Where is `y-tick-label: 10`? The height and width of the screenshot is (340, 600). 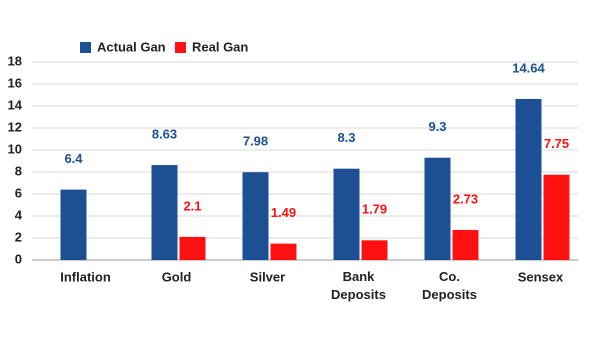
y-tick-label: 10 is located at coordinates (15, 148).